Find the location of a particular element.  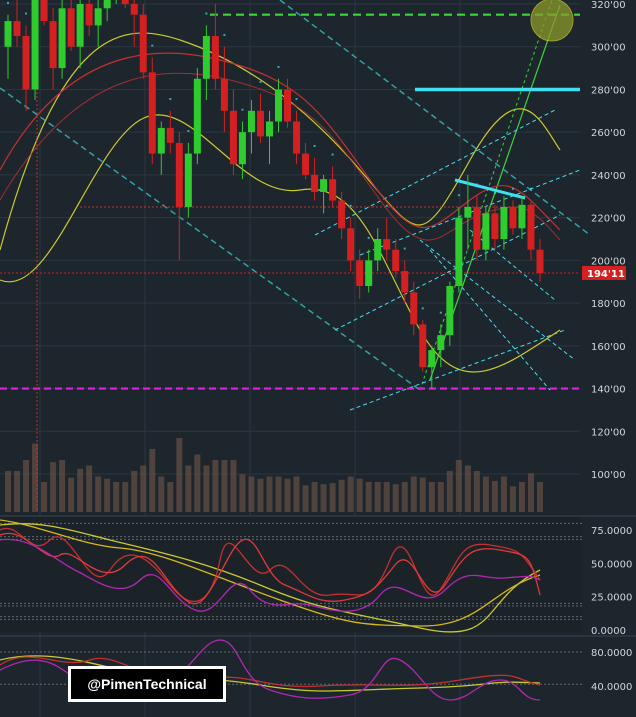

stochastic-tick-label: 75.0000 is located at coordinates (611, 531).